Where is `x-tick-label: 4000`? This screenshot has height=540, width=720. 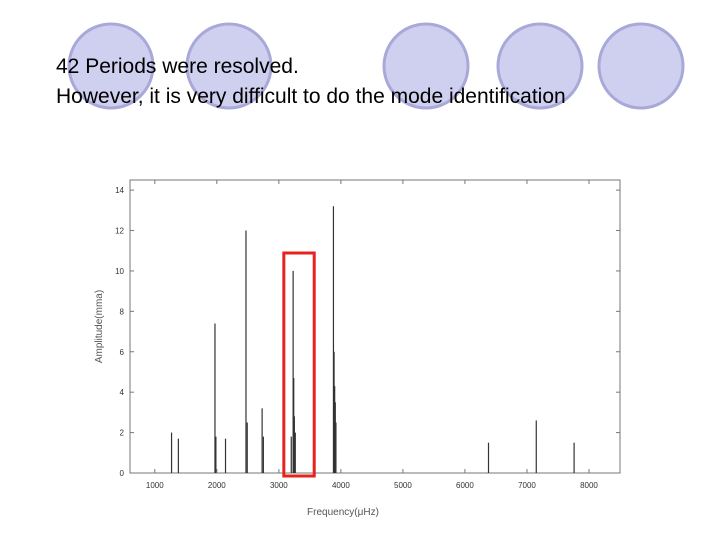
x-tick-label: 4000 is located at coordinates (341, 485).